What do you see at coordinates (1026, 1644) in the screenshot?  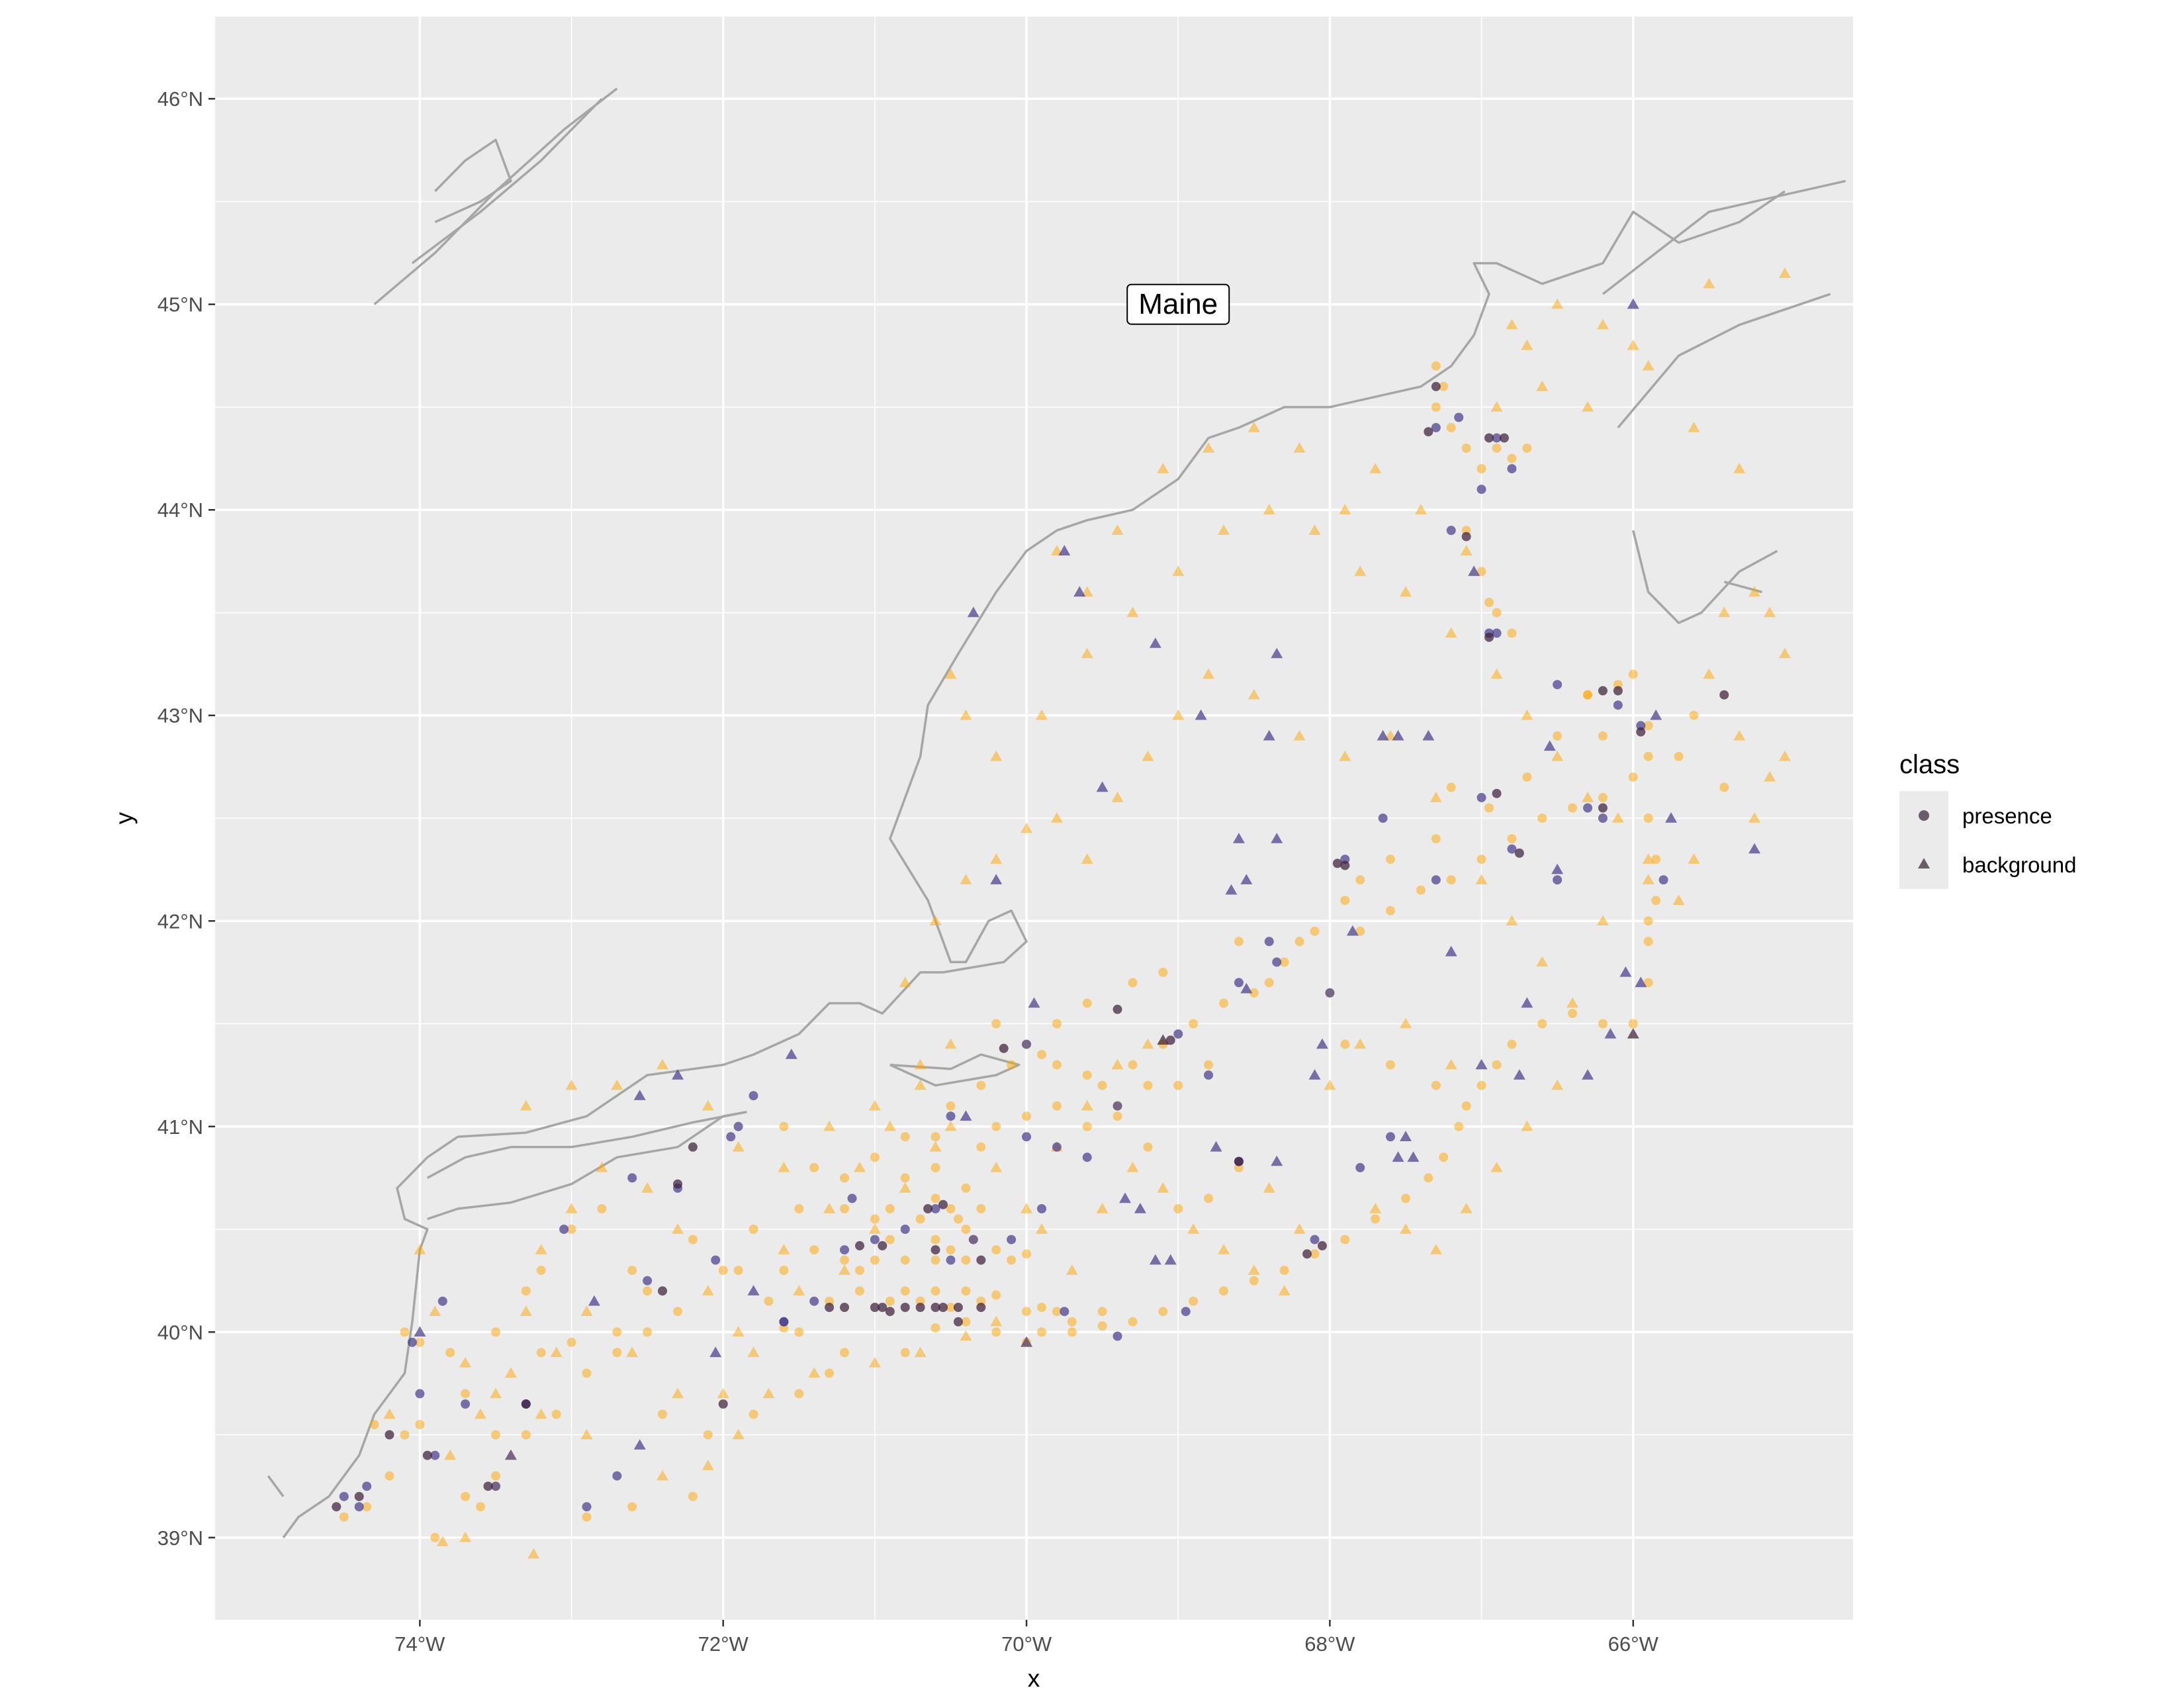 I see `x-tick-label: 70°W` at bounding box center [1026, 1644].